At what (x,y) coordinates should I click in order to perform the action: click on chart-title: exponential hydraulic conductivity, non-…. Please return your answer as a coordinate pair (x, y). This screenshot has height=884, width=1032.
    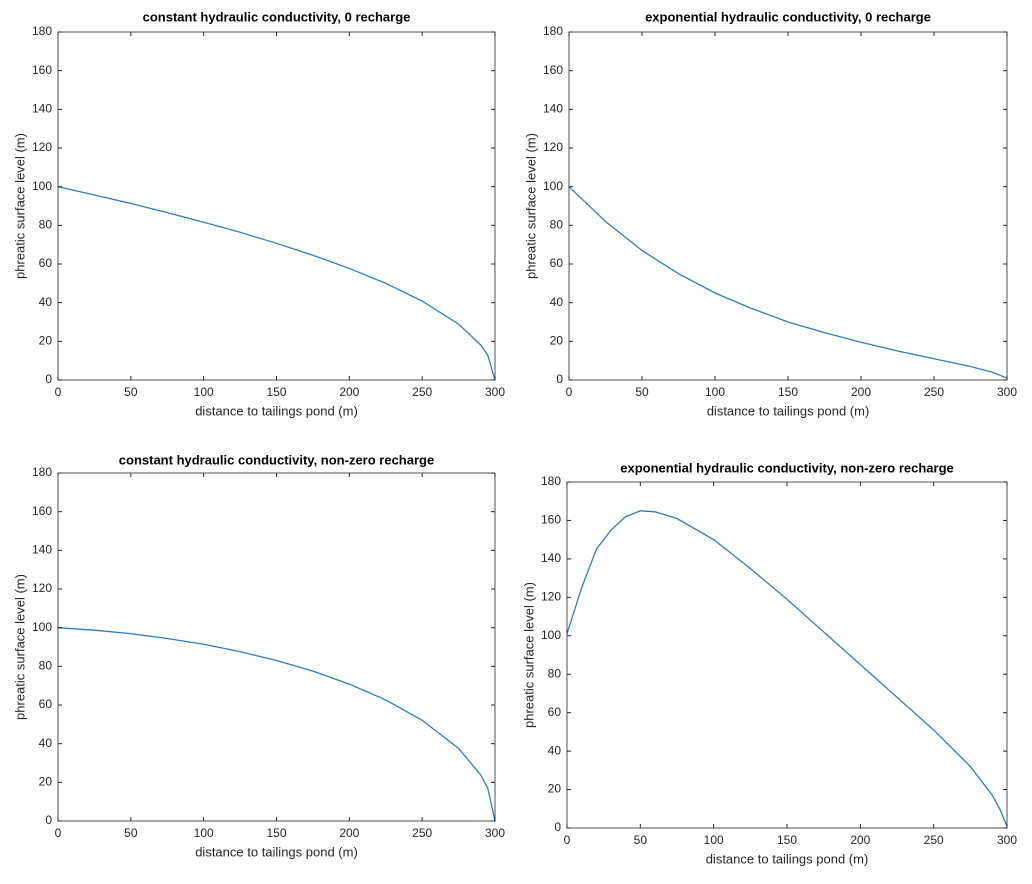
    Looking at the image, I should click on (787, 467).